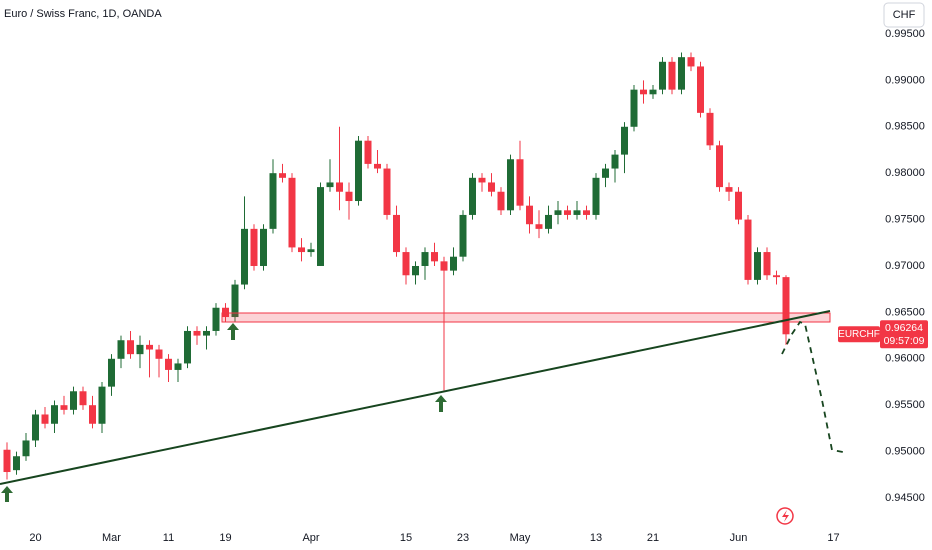 Image resolution: width=932 pixels, height=550 pixels. I want to click on y-tick-label: 0.94500, so click(905, 498).